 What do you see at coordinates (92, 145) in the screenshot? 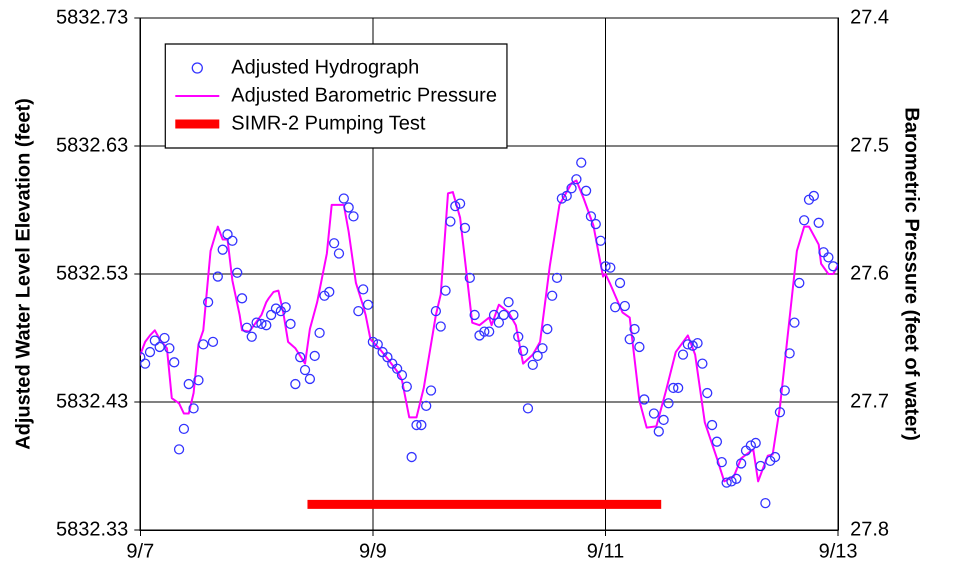
I see `y-tick-label: 5832.63` at bounding box center [92, 145].